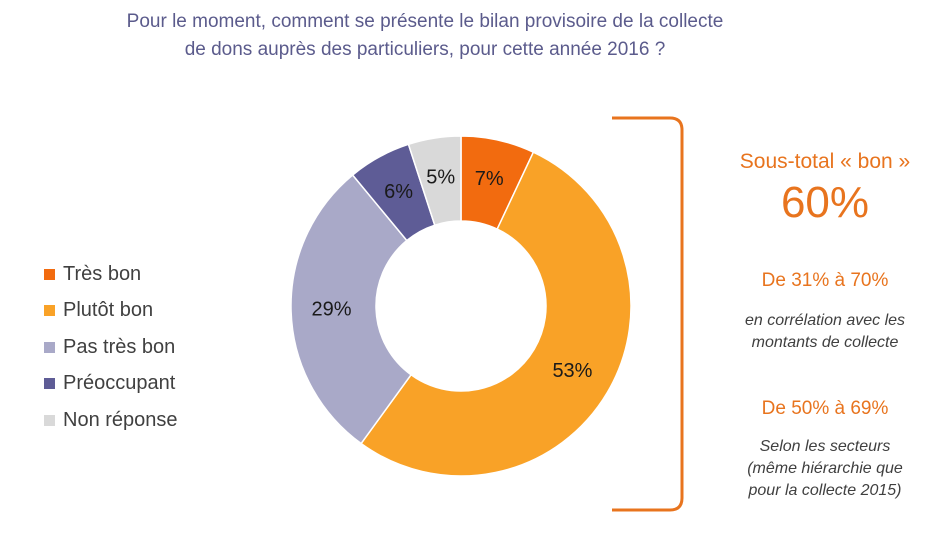 This screenshot has width=947, height=548. Describe the element at coordinates (825, 320) in the screenshot. I see `note-correlation-line-1: en corrélation avec les` at that location.